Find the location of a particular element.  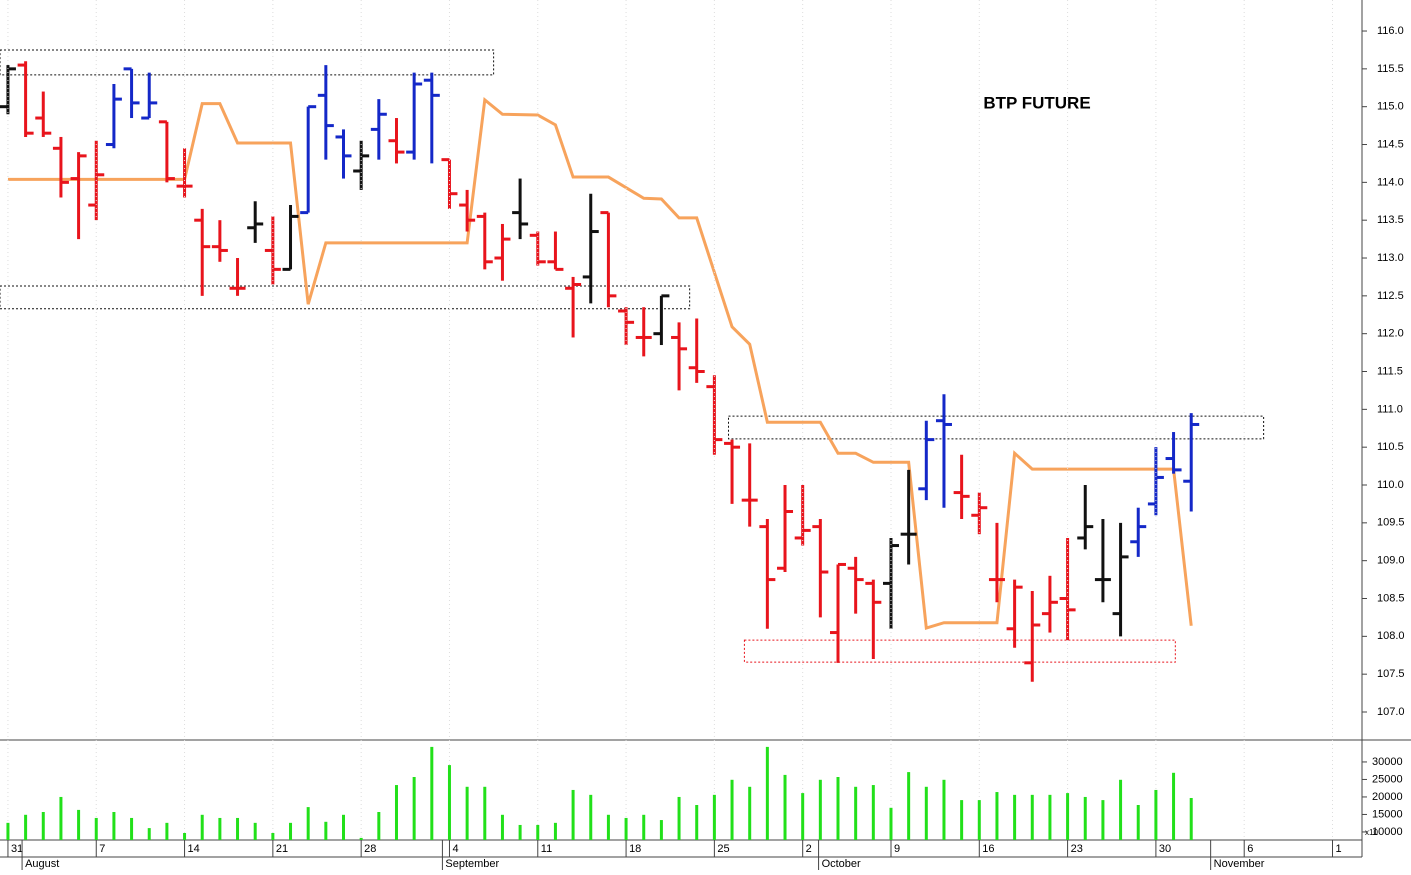

y-tick-label: 113.5 is located at coordinates (1390, 220).